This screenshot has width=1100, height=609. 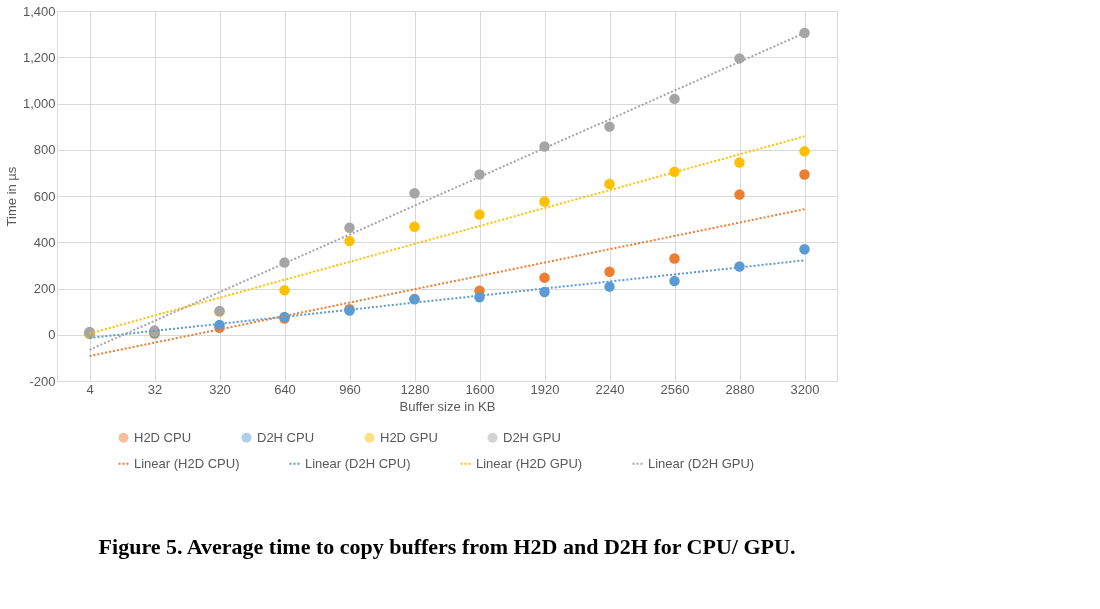 What do you see at coordinates (39, 11) in the screenshot?
I see `y-tick-label: 1,400` at bounding box center [39, 11].